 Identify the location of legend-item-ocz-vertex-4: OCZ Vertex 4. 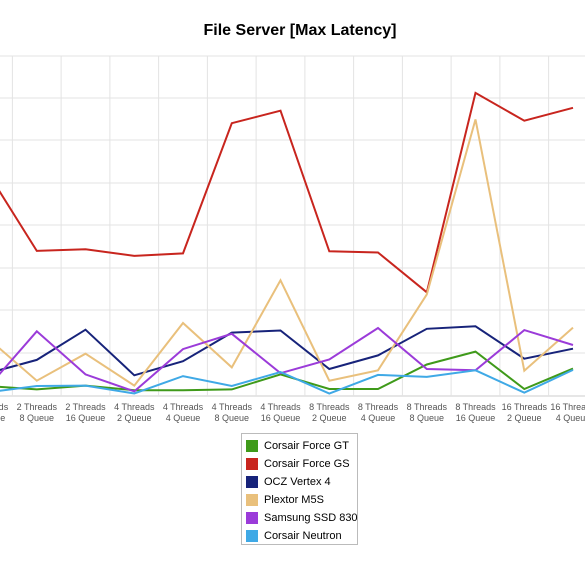
(299, 482).